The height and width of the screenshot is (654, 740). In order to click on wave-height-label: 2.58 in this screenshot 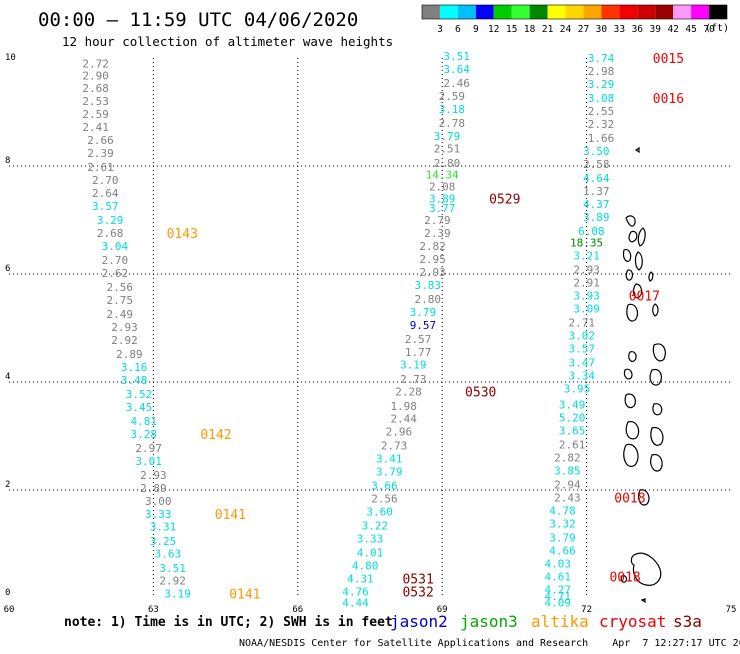, I will do `click(596, 164)`.